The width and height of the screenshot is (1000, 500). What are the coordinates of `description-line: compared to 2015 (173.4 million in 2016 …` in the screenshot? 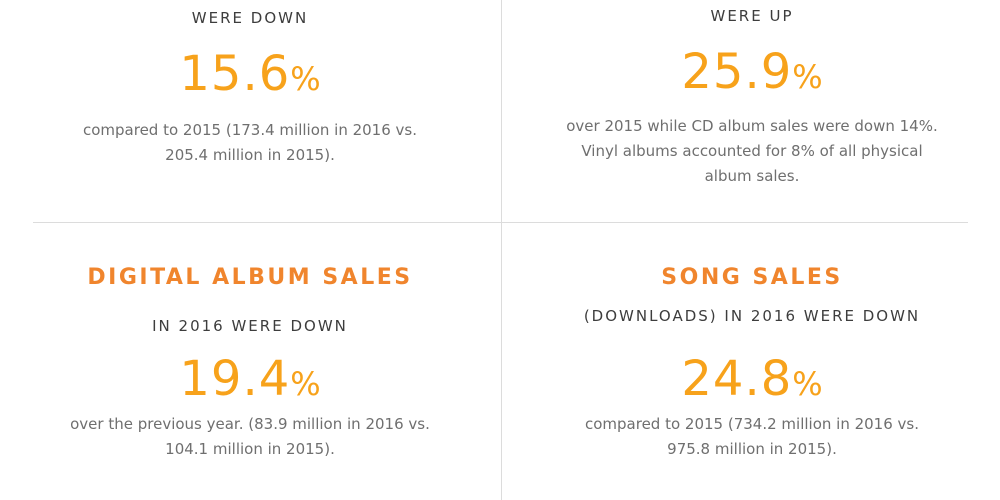 It's located at (249, 130).